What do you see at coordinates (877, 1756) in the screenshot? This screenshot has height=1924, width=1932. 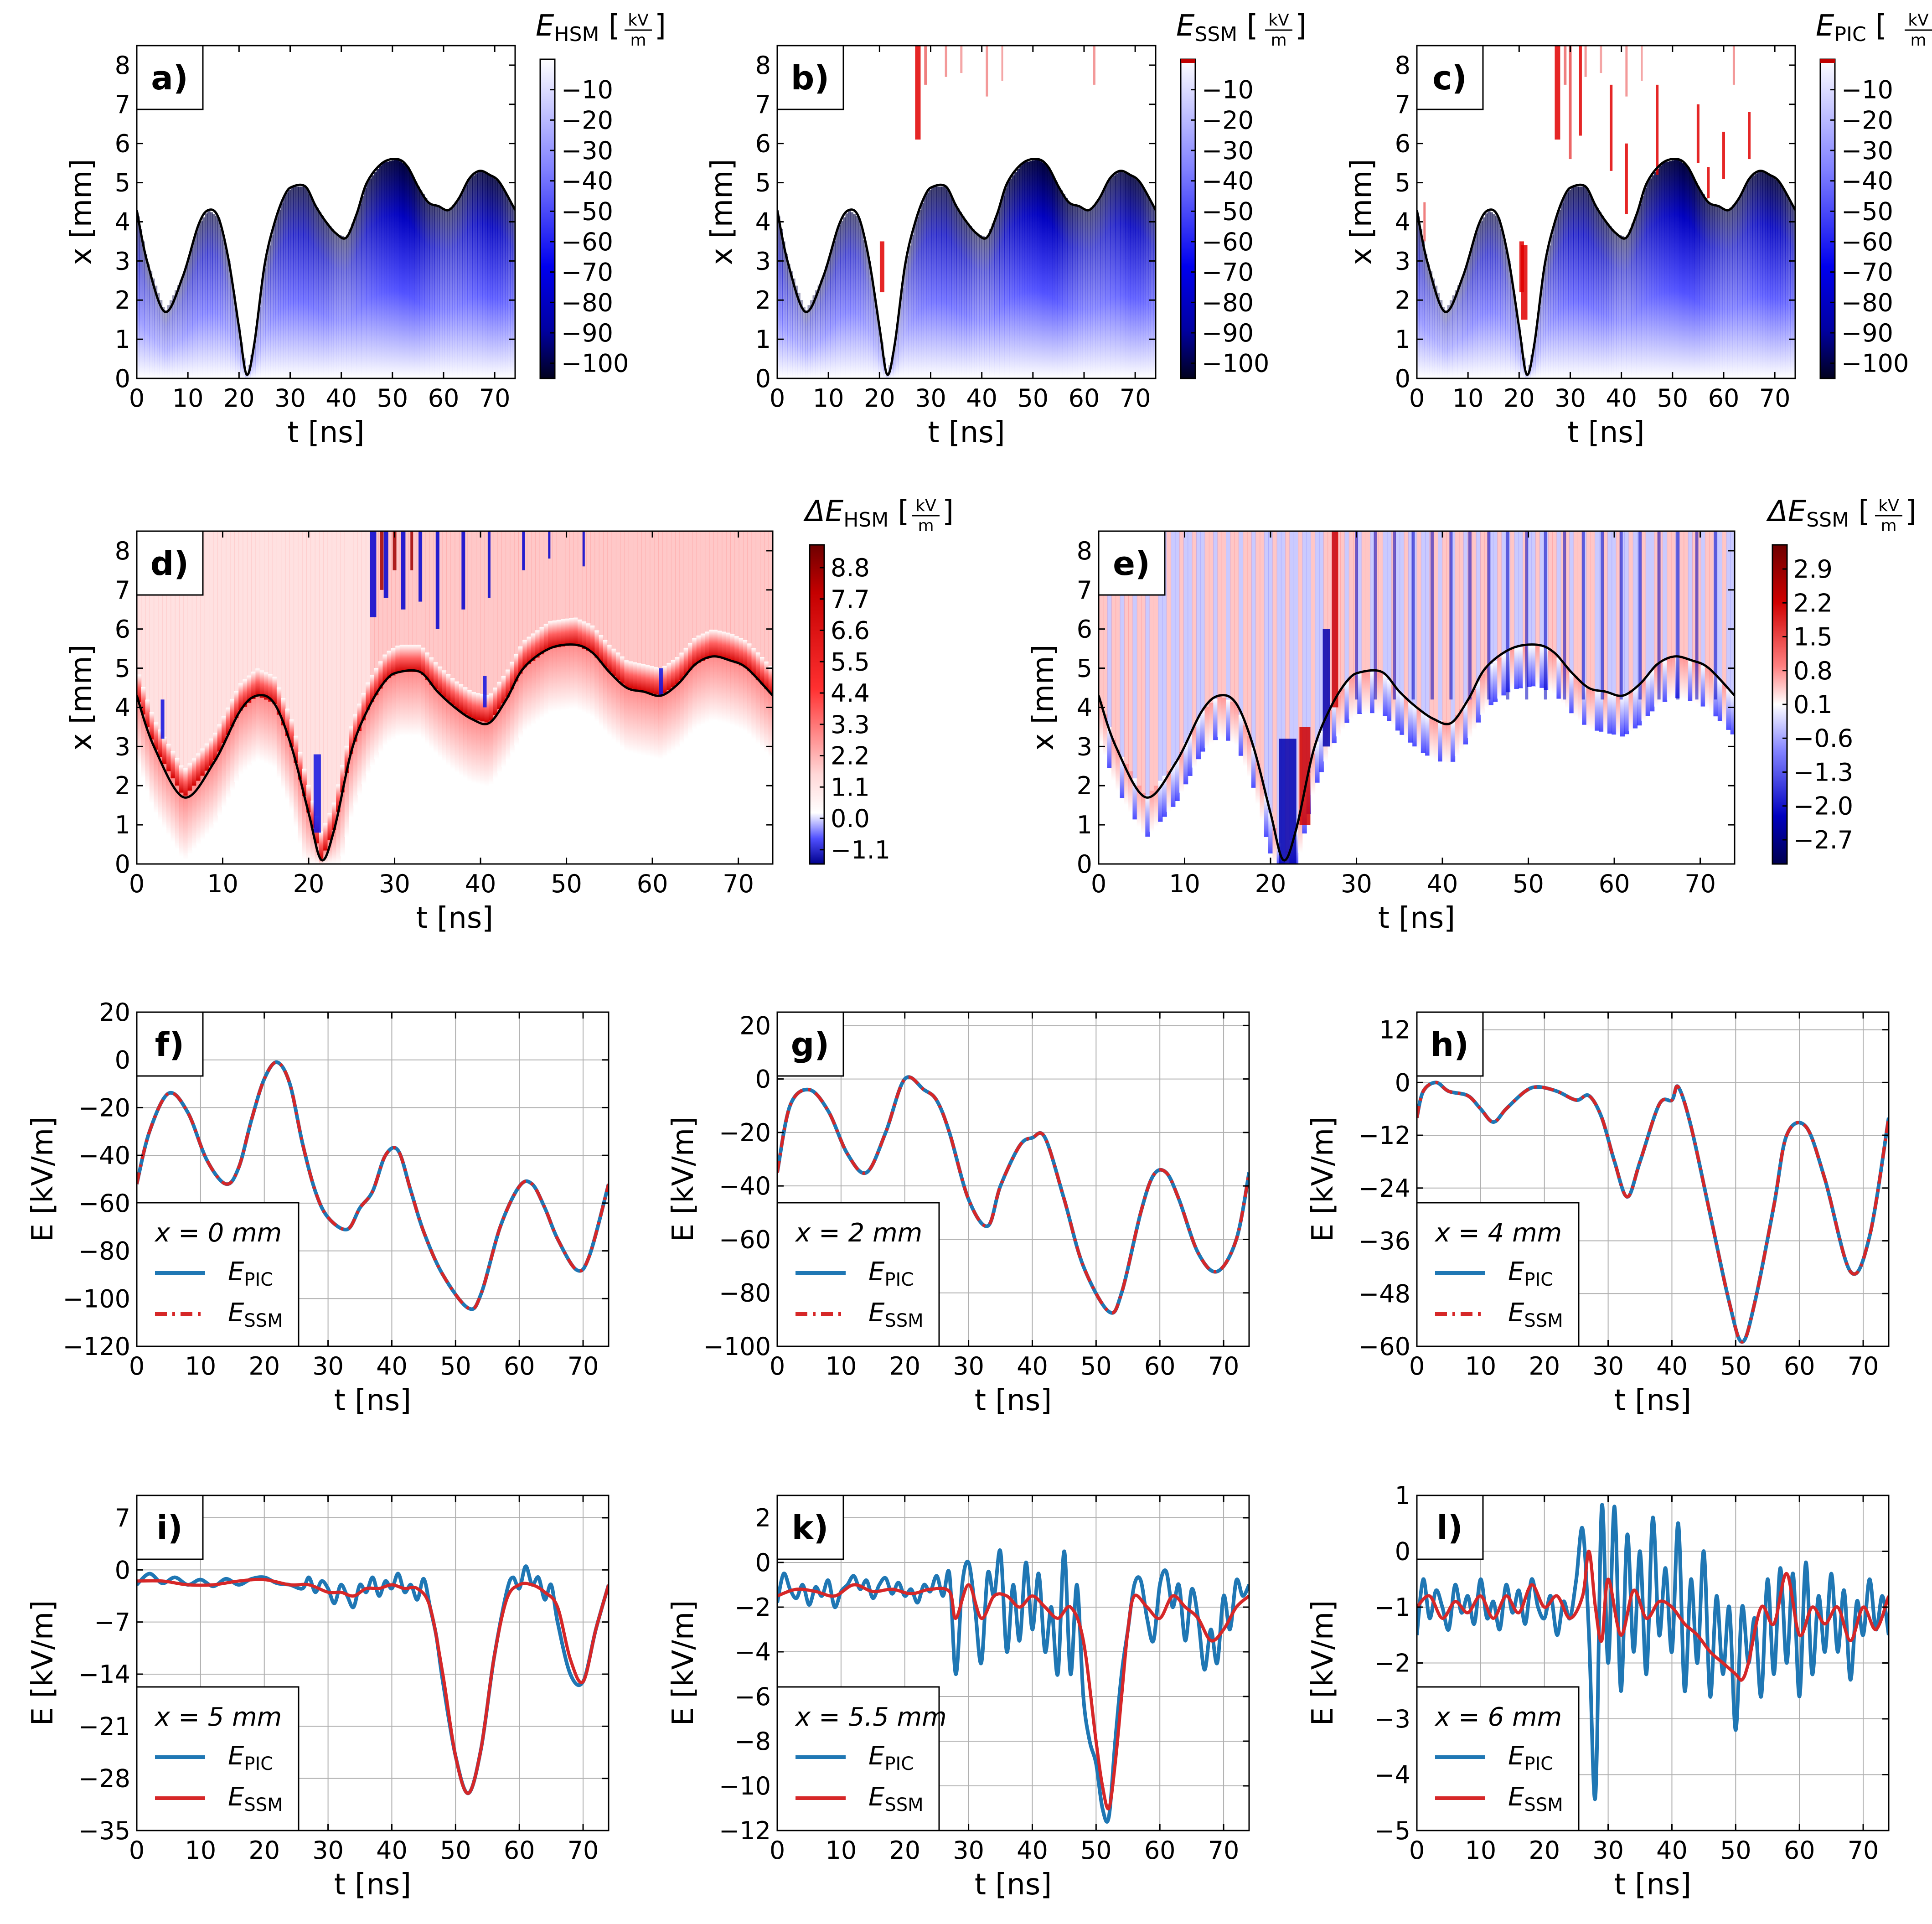 I see `legend-entry-base: E` at bounding box center [877, 1756].